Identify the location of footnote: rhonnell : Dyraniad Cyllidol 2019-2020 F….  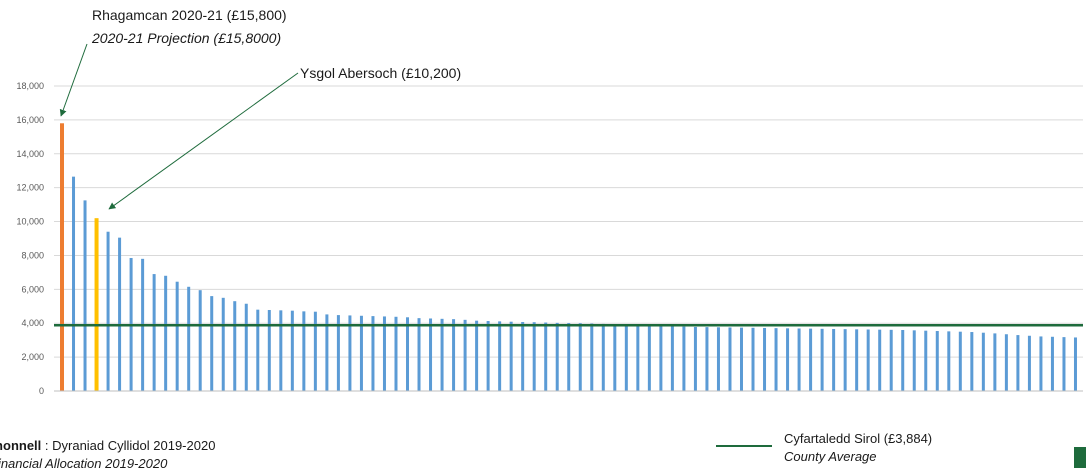
(107, 455).